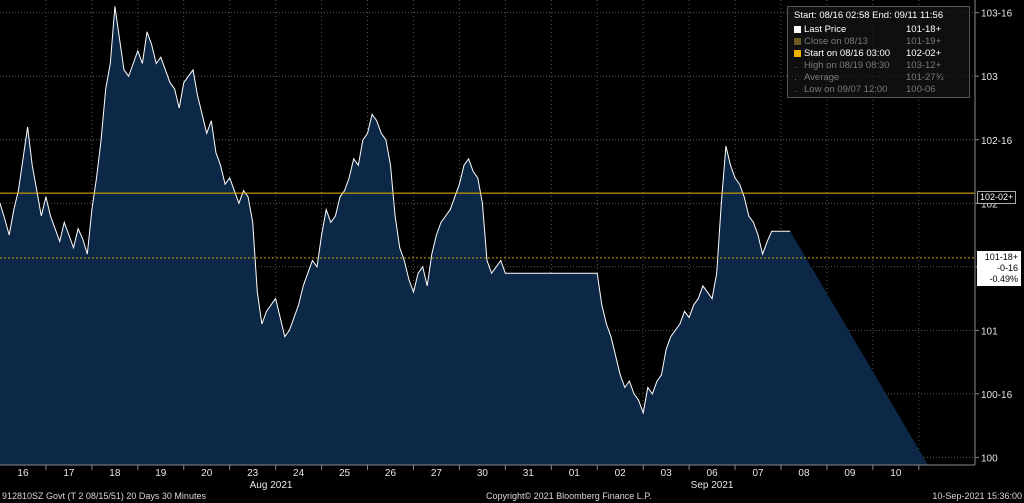 This screenshot has width=1024, height=503. I want to click on change-percent: -0.49%, so click(1003, 279).